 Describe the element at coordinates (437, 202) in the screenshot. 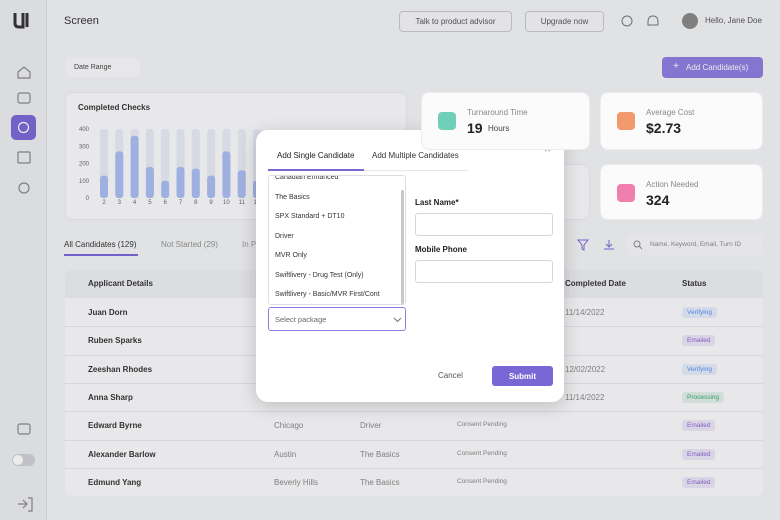

I see `field-label: Last Name*` at that location.